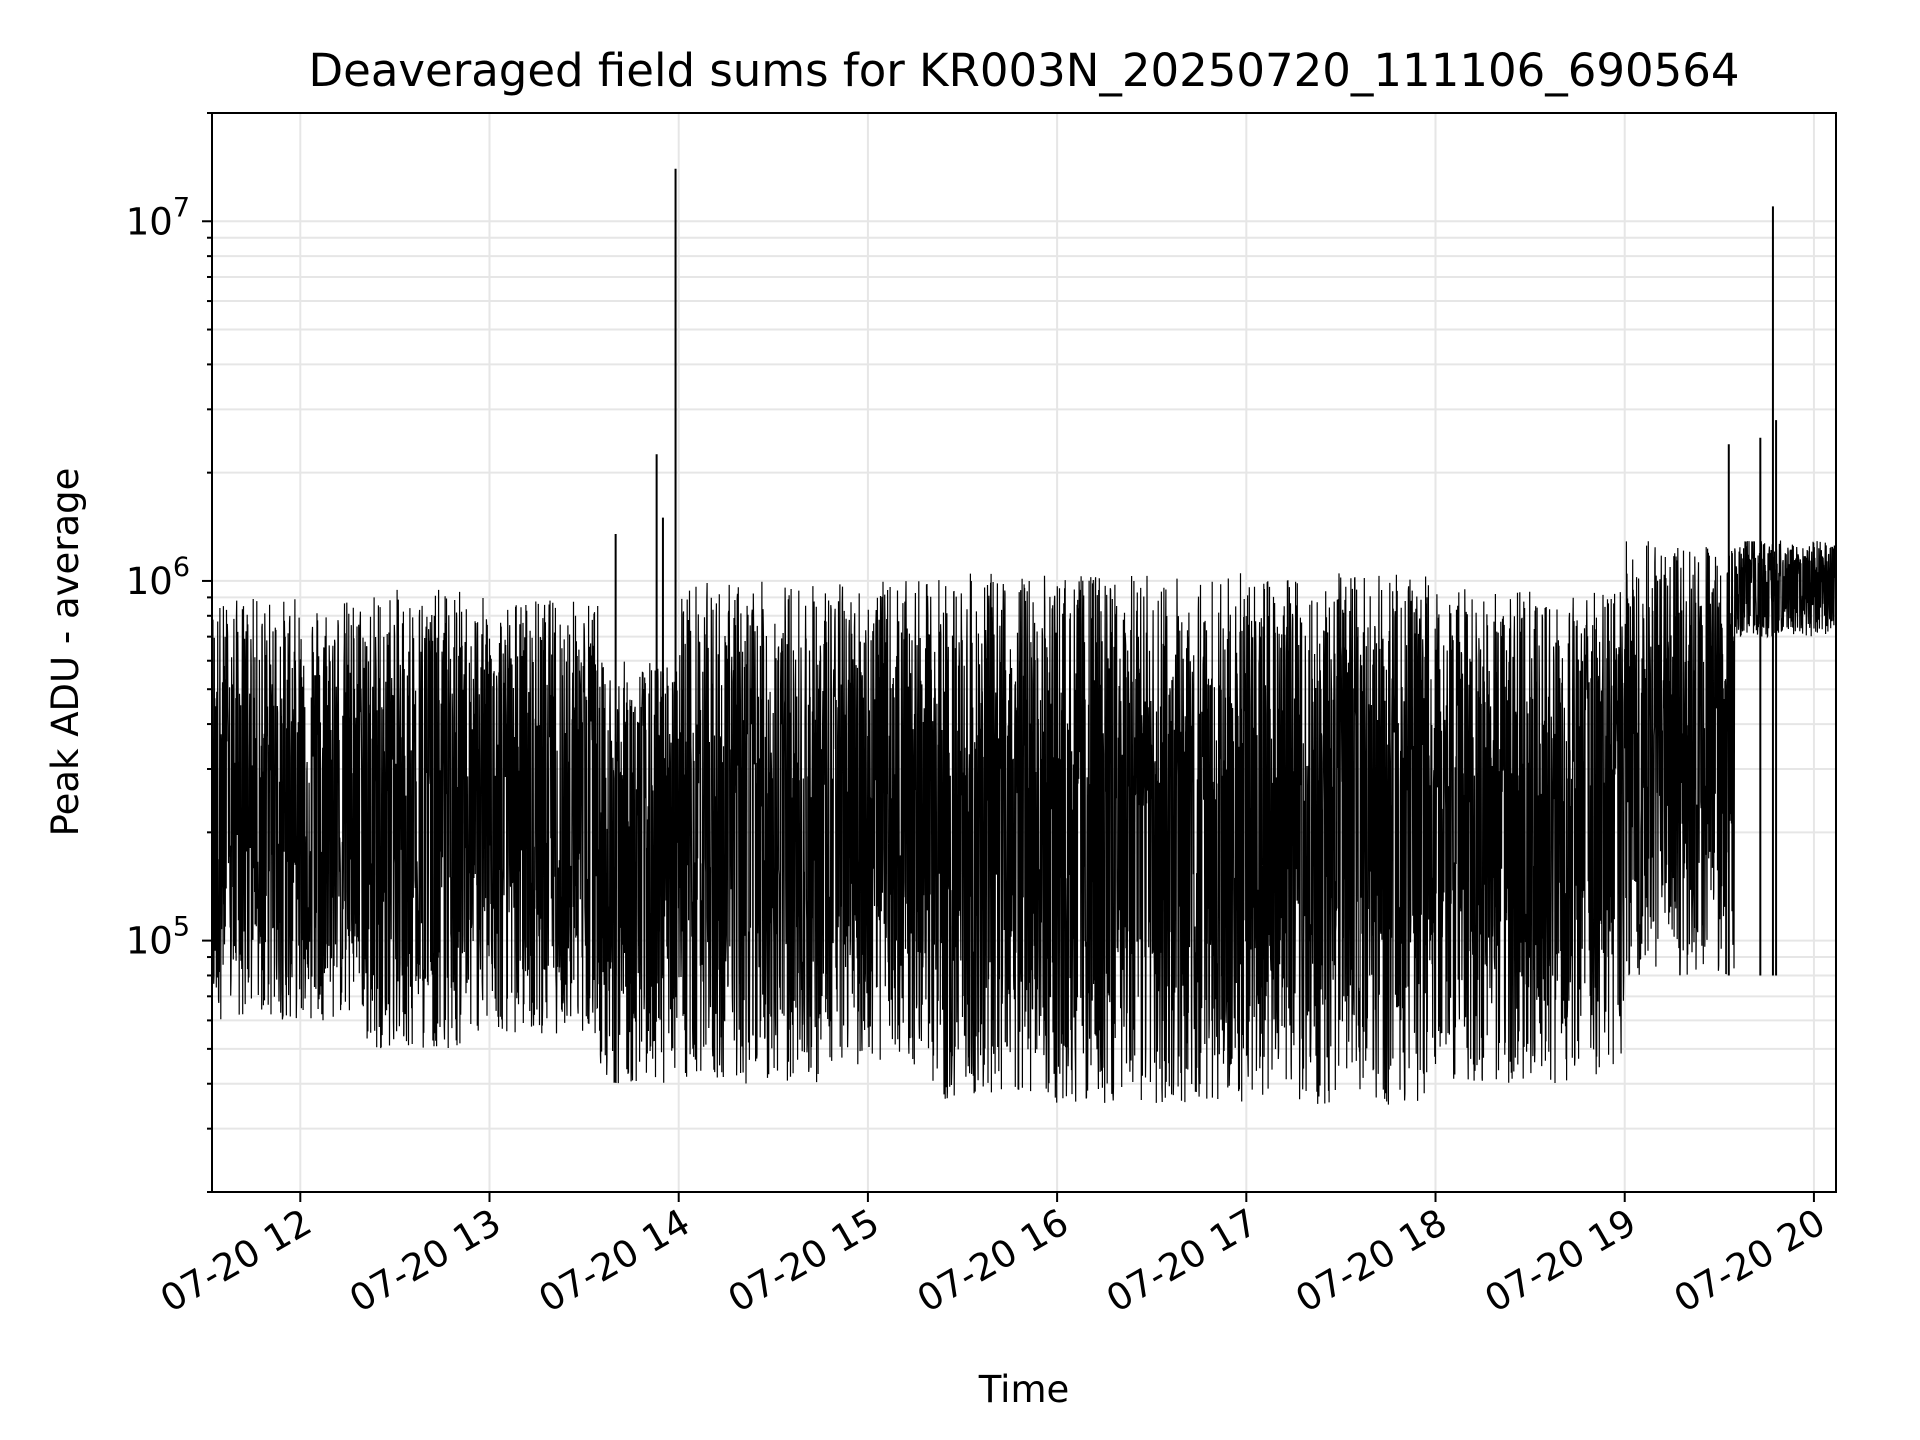 Image resolution: width=1920 pixels, height=1440 pixels. What do you see at coordinates (1024, 1389) in the screenshot?
I see `x-axis-label: Time` at bounding box center [1024, 1389].